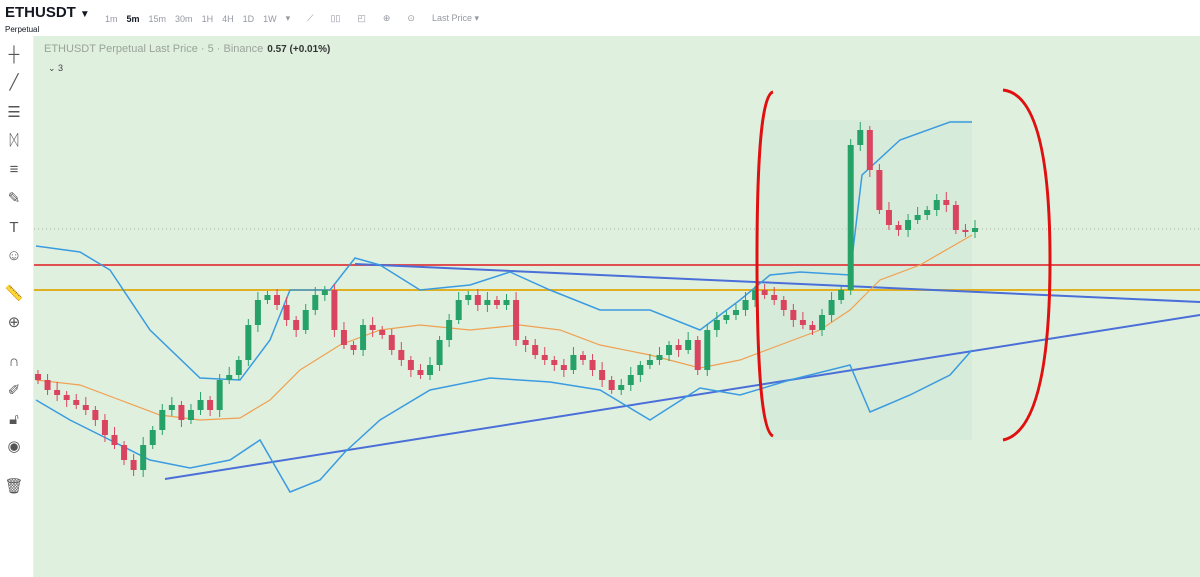 The width and height of the screenshot is (1200, 577). I want to click on brush-icon: ✎, so click(14, 198).